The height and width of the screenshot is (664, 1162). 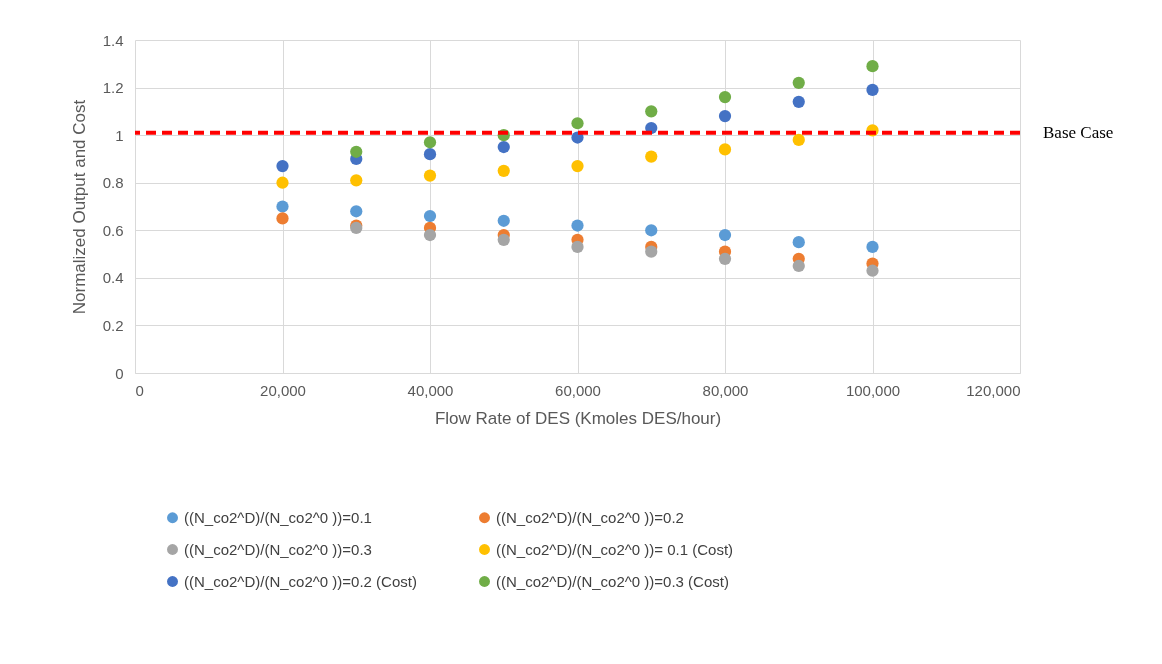 What do you see at coordinates (615, 549) in the screenshot?
I see `legend-label: ((N_co2^D)/(N_co2^0 ))= 0.1 (Cost)` at bounding box center [615, 549].